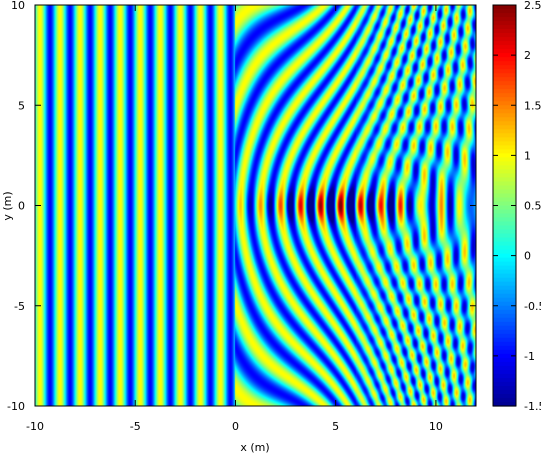 This screenshot has height=454, width=541. Describe the element at coordinates (21, 105) in the screenshot. I see `y-tick-label: 5` at that location.